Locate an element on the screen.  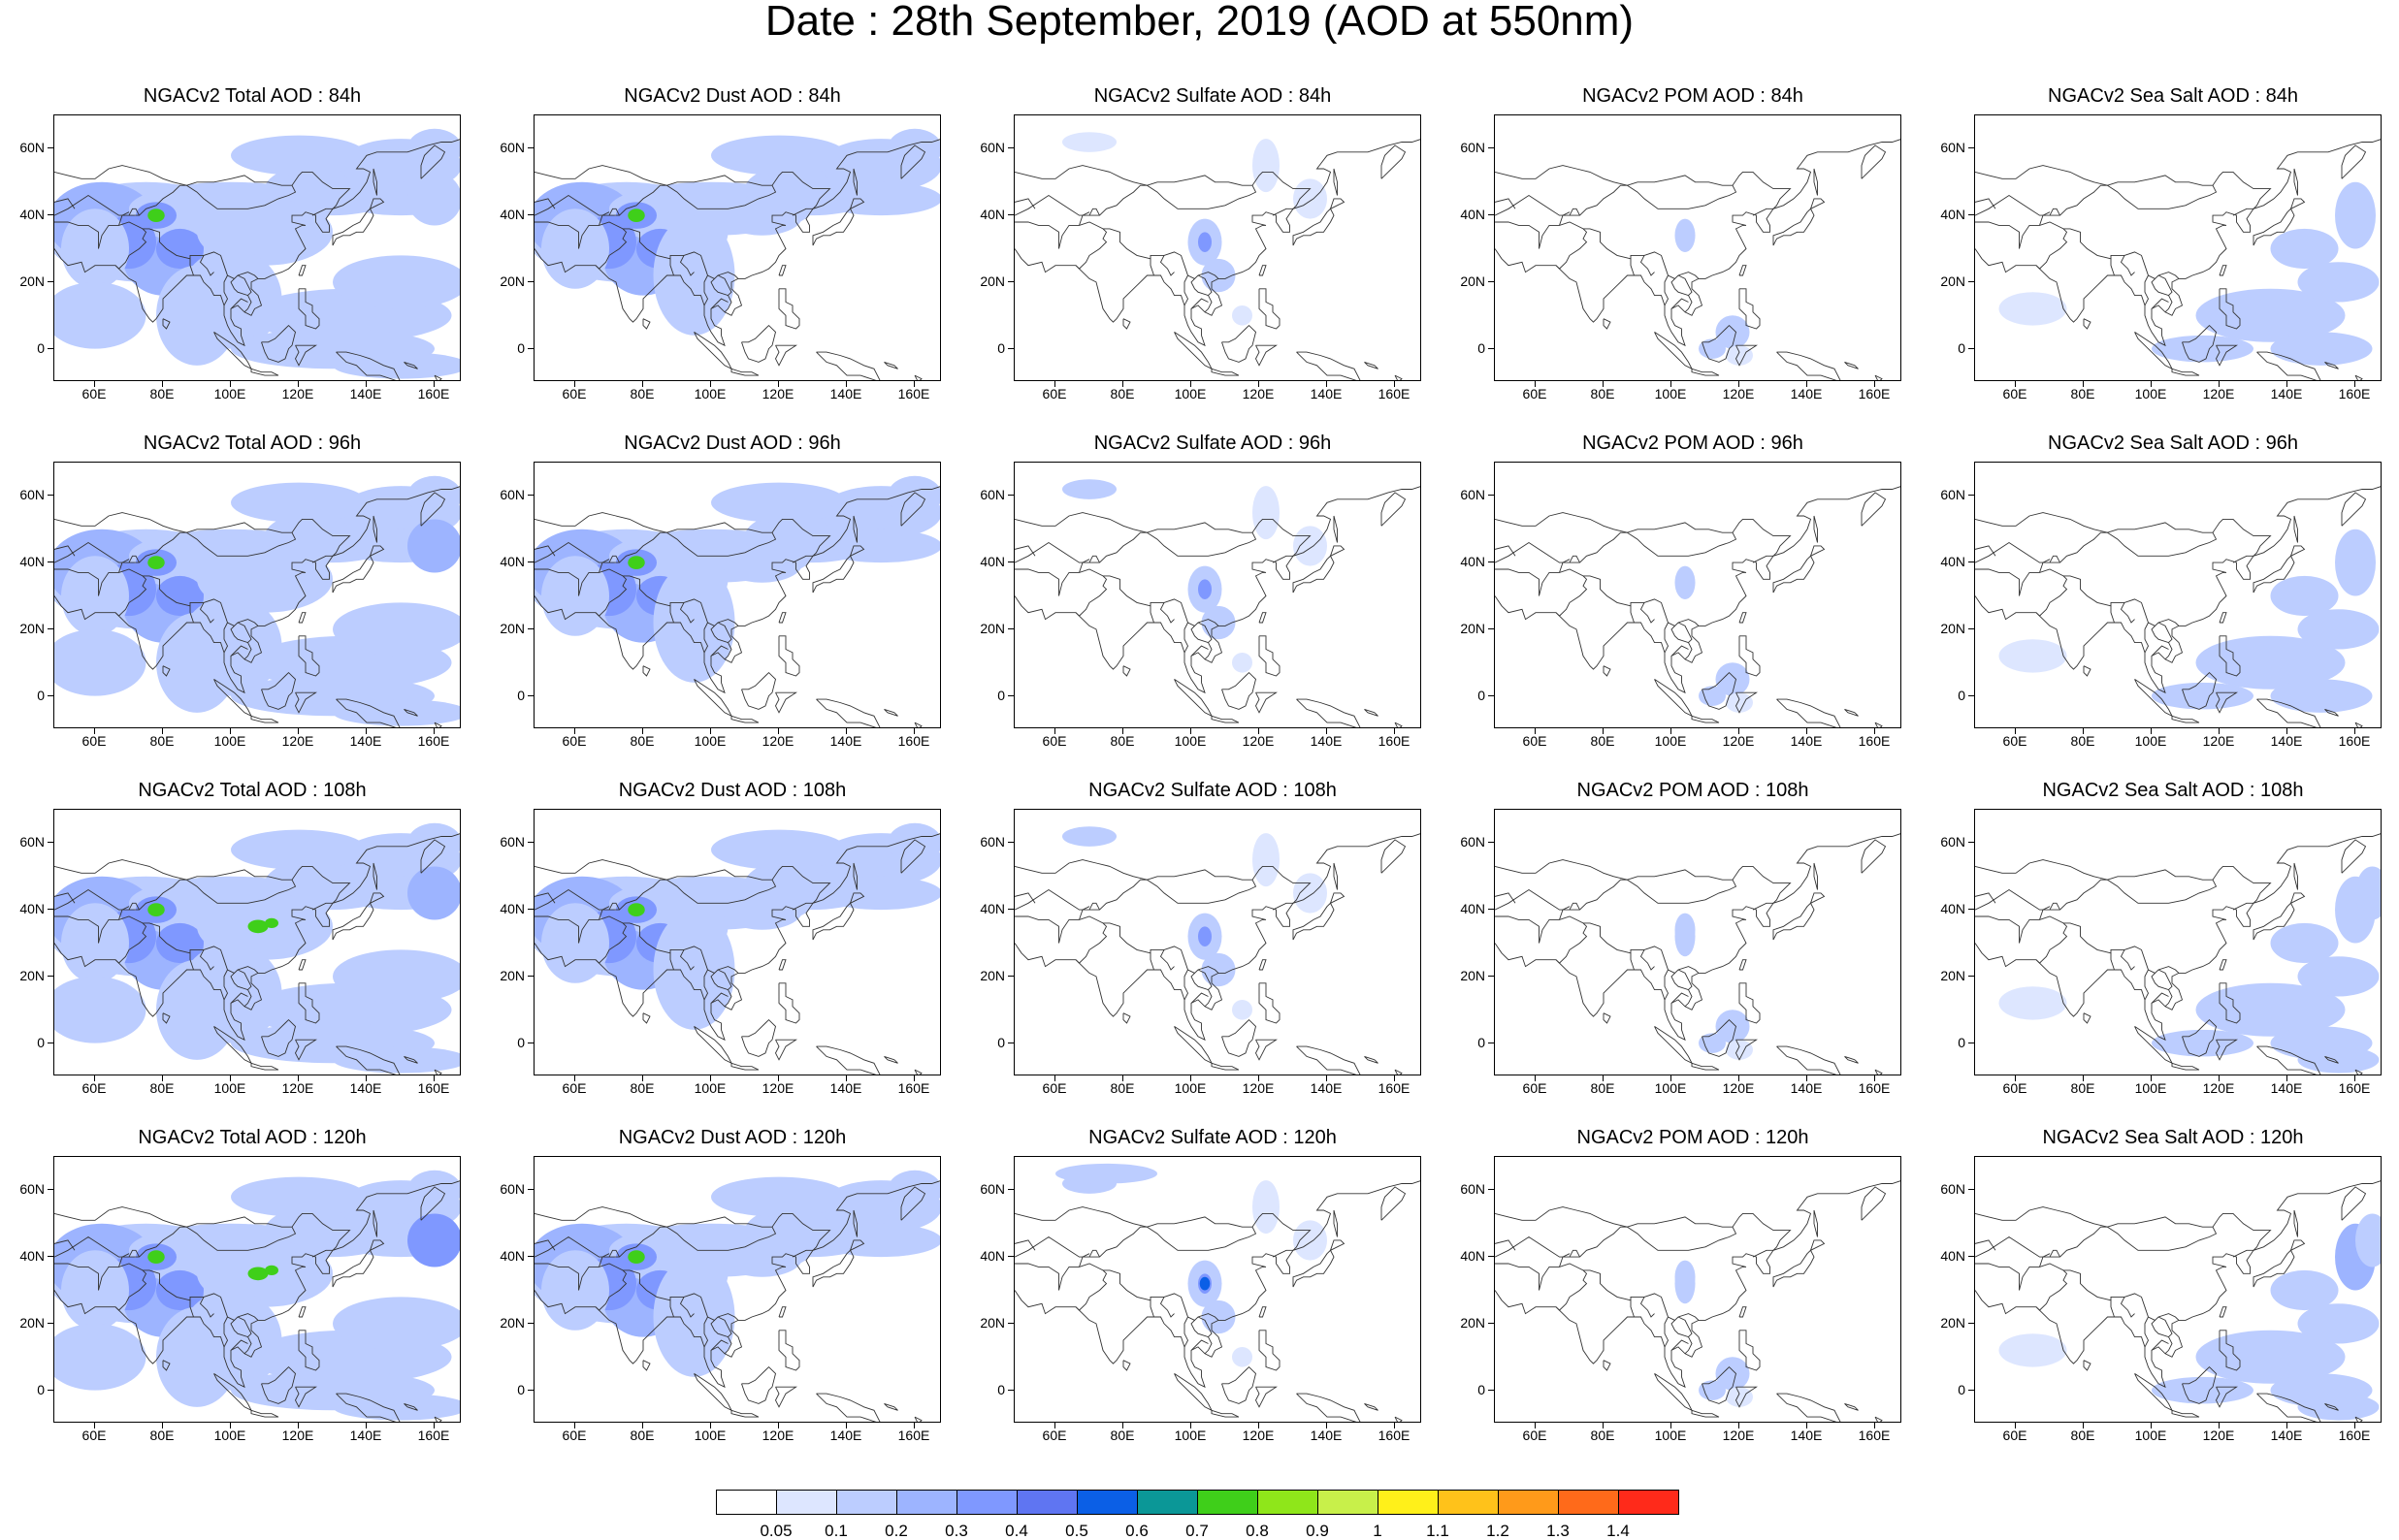
aod-field is located at coordinates (1714, 1333).